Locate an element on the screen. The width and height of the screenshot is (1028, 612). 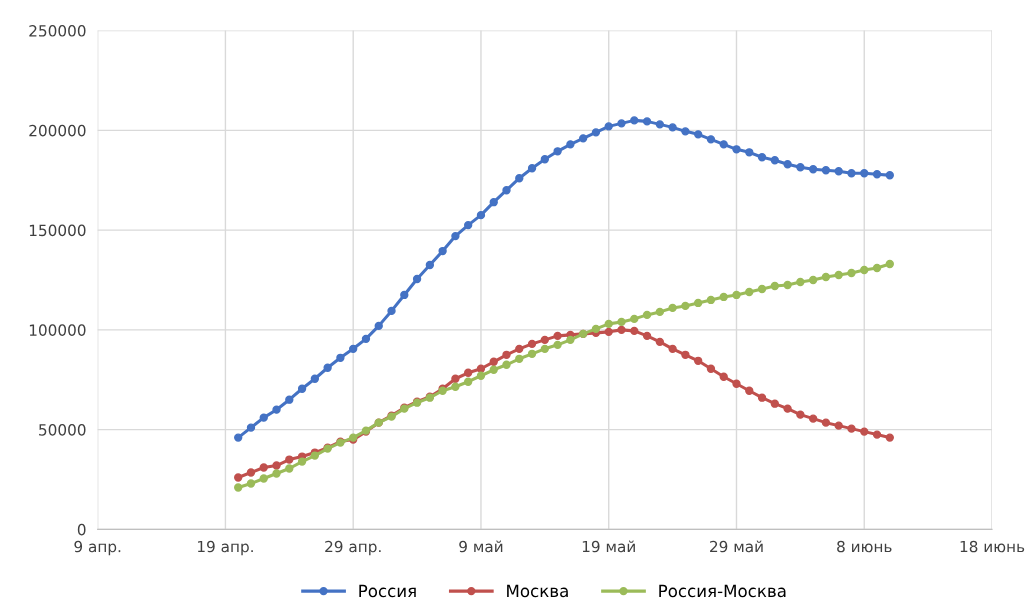
y-tick-label: 0 is located at coordinates (81, 529).